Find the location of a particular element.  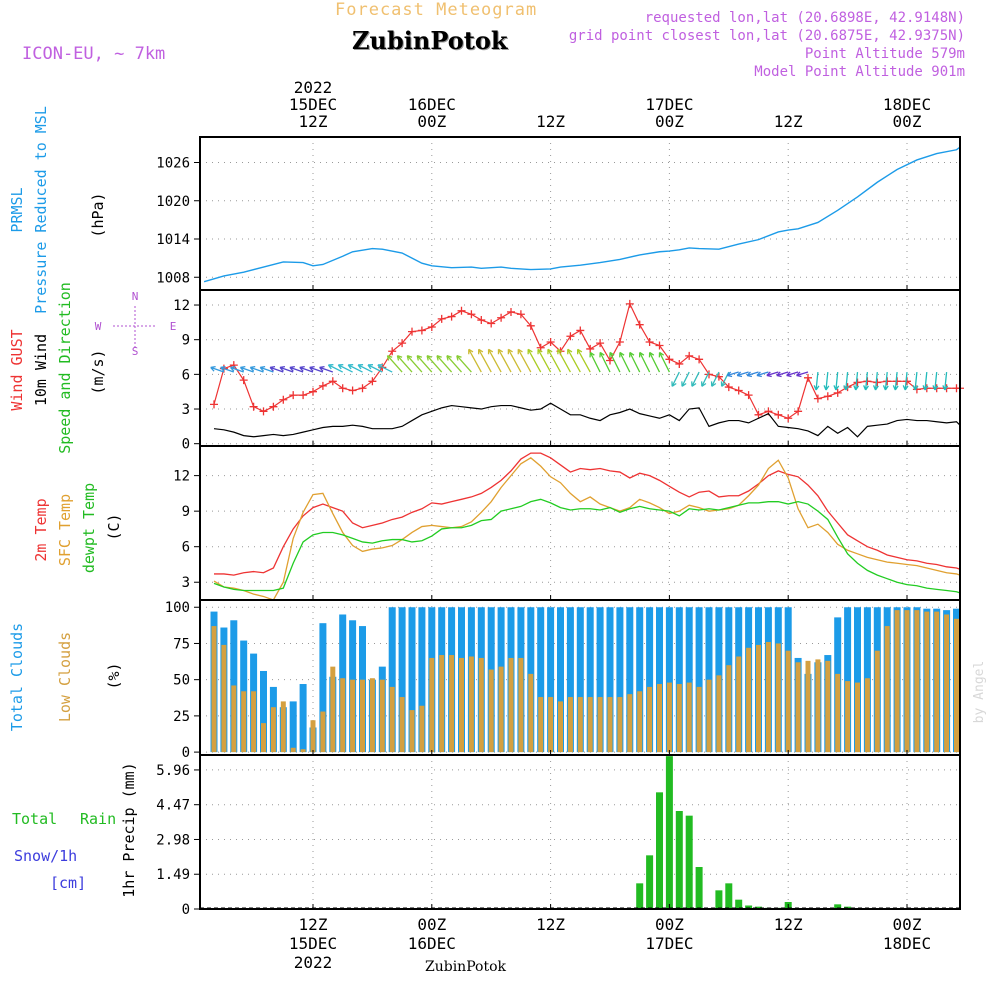

wind-speed-line is located at coordinates (587, 420).